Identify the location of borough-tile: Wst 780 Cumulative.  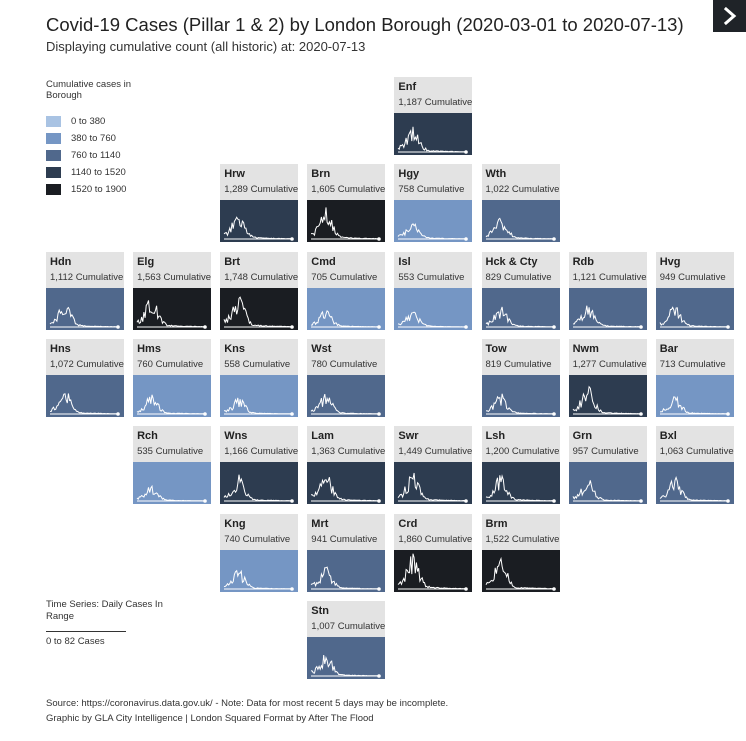
(346, 377).